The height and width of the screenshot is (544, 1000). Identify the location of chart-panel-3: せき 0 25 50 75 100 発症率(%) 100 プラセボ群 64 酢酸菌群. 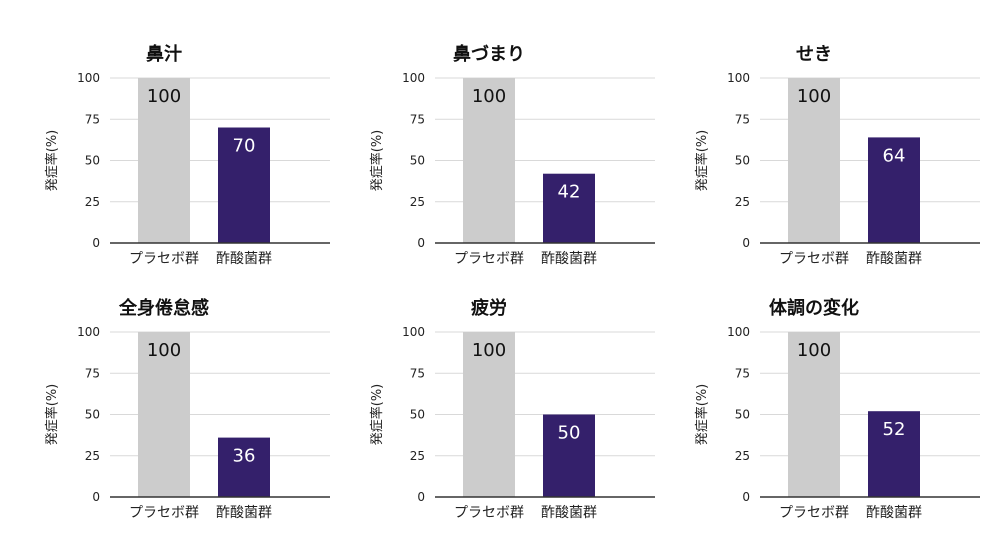
(840, 165).